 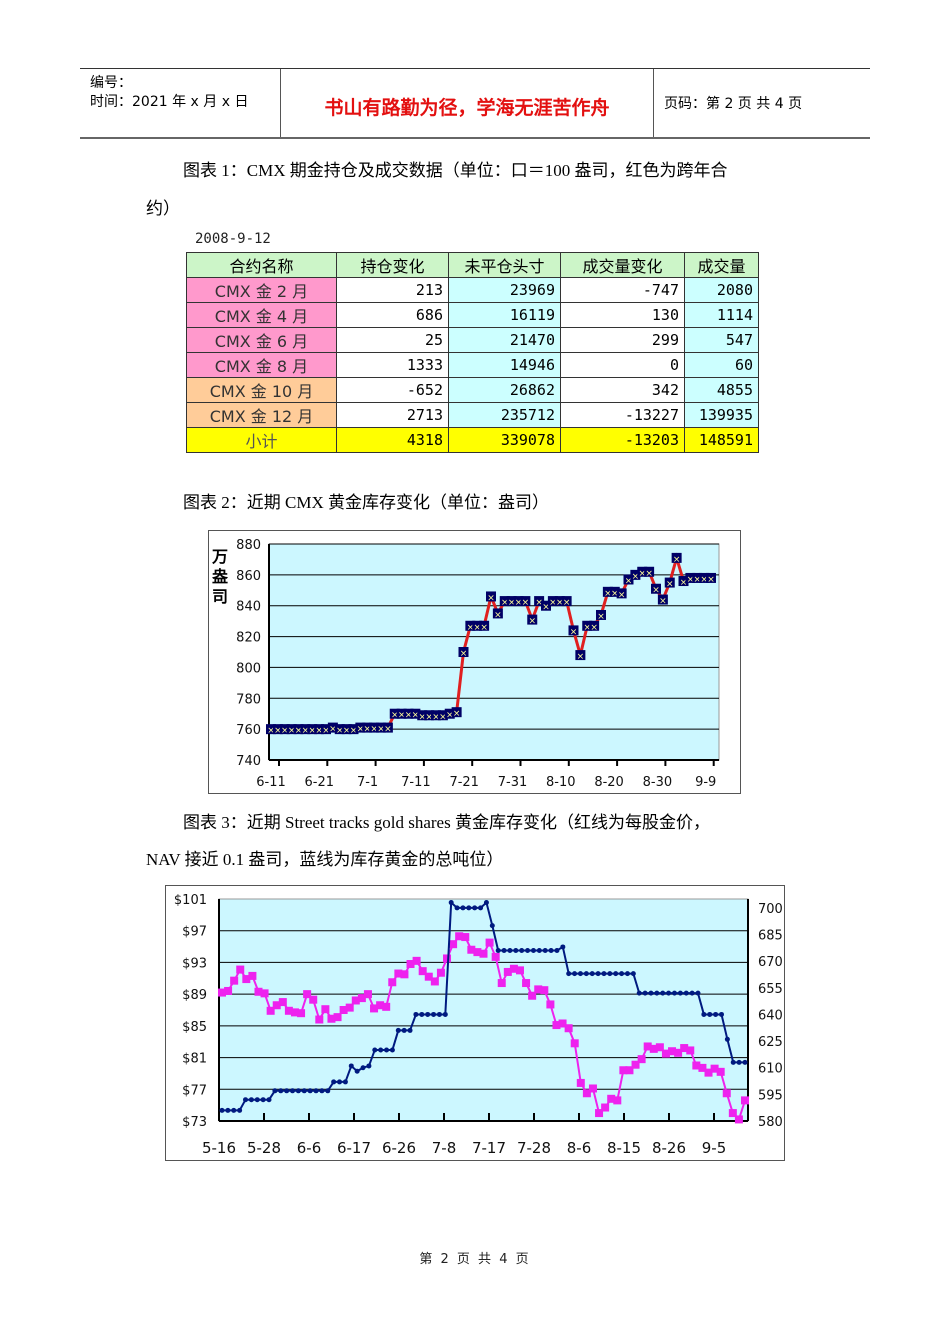 What do you see at coordinates (309, 1148) in the screenshot?
I see `x-tick-label: 6-6` at bounding box center [309, 1148].